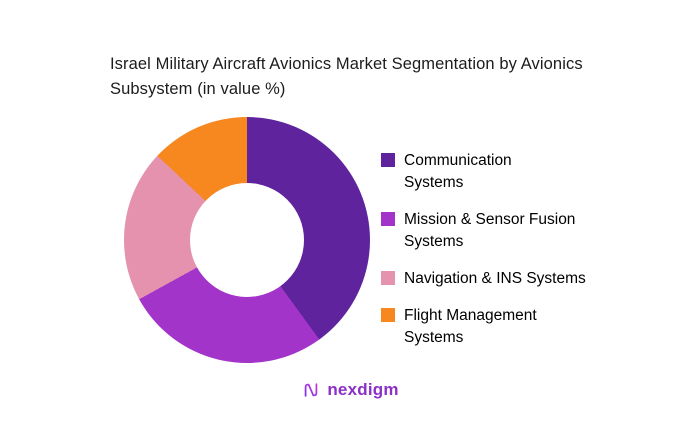  What do you see at coordinates (495, 278) in the screenshot?
I see `legend-label-navigation-ins-systems: Navigation & INS Systems` at bounding box center [495, 278].